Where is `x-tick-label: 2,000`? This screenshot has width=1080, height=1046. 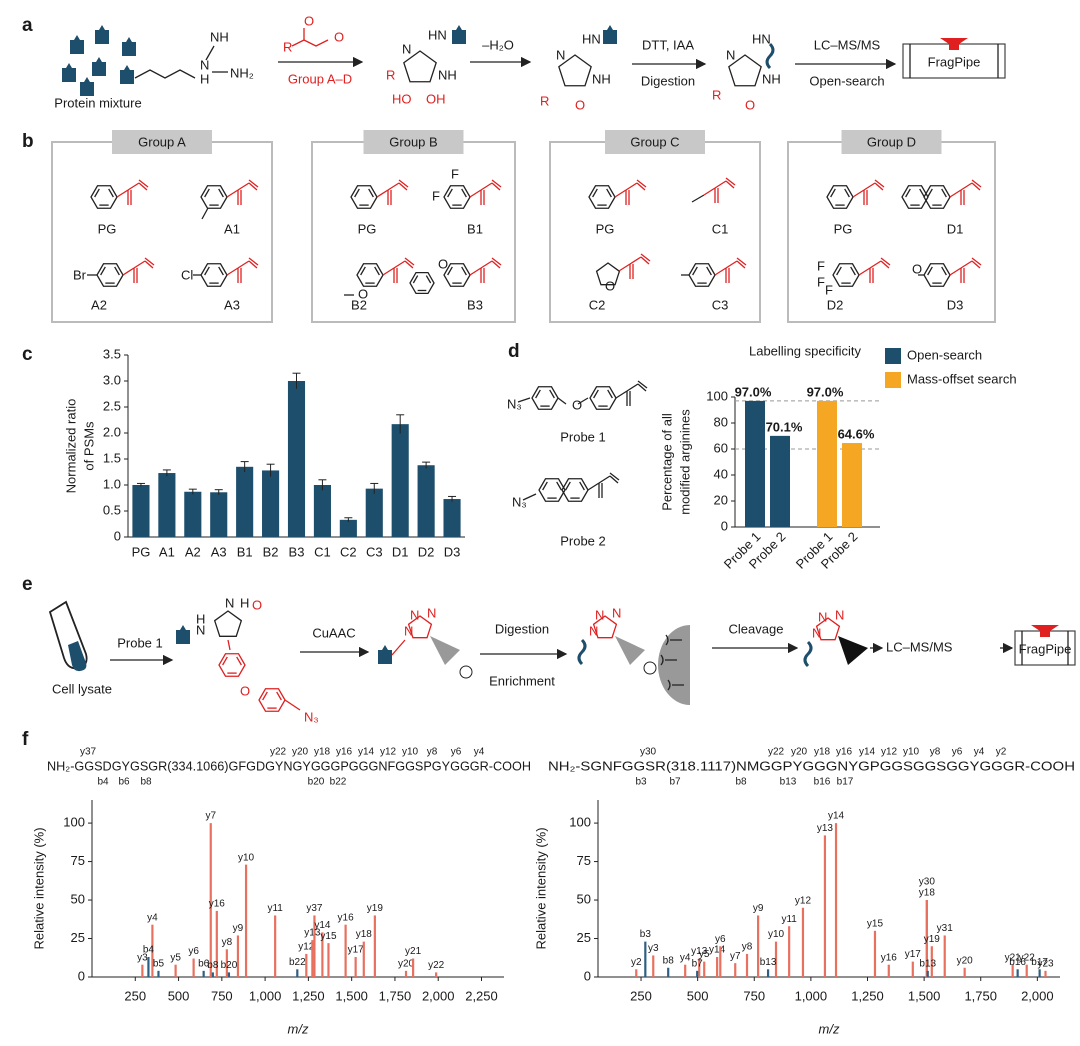 x-tick-label: 2,000 is located at coordinates (1037, 995).